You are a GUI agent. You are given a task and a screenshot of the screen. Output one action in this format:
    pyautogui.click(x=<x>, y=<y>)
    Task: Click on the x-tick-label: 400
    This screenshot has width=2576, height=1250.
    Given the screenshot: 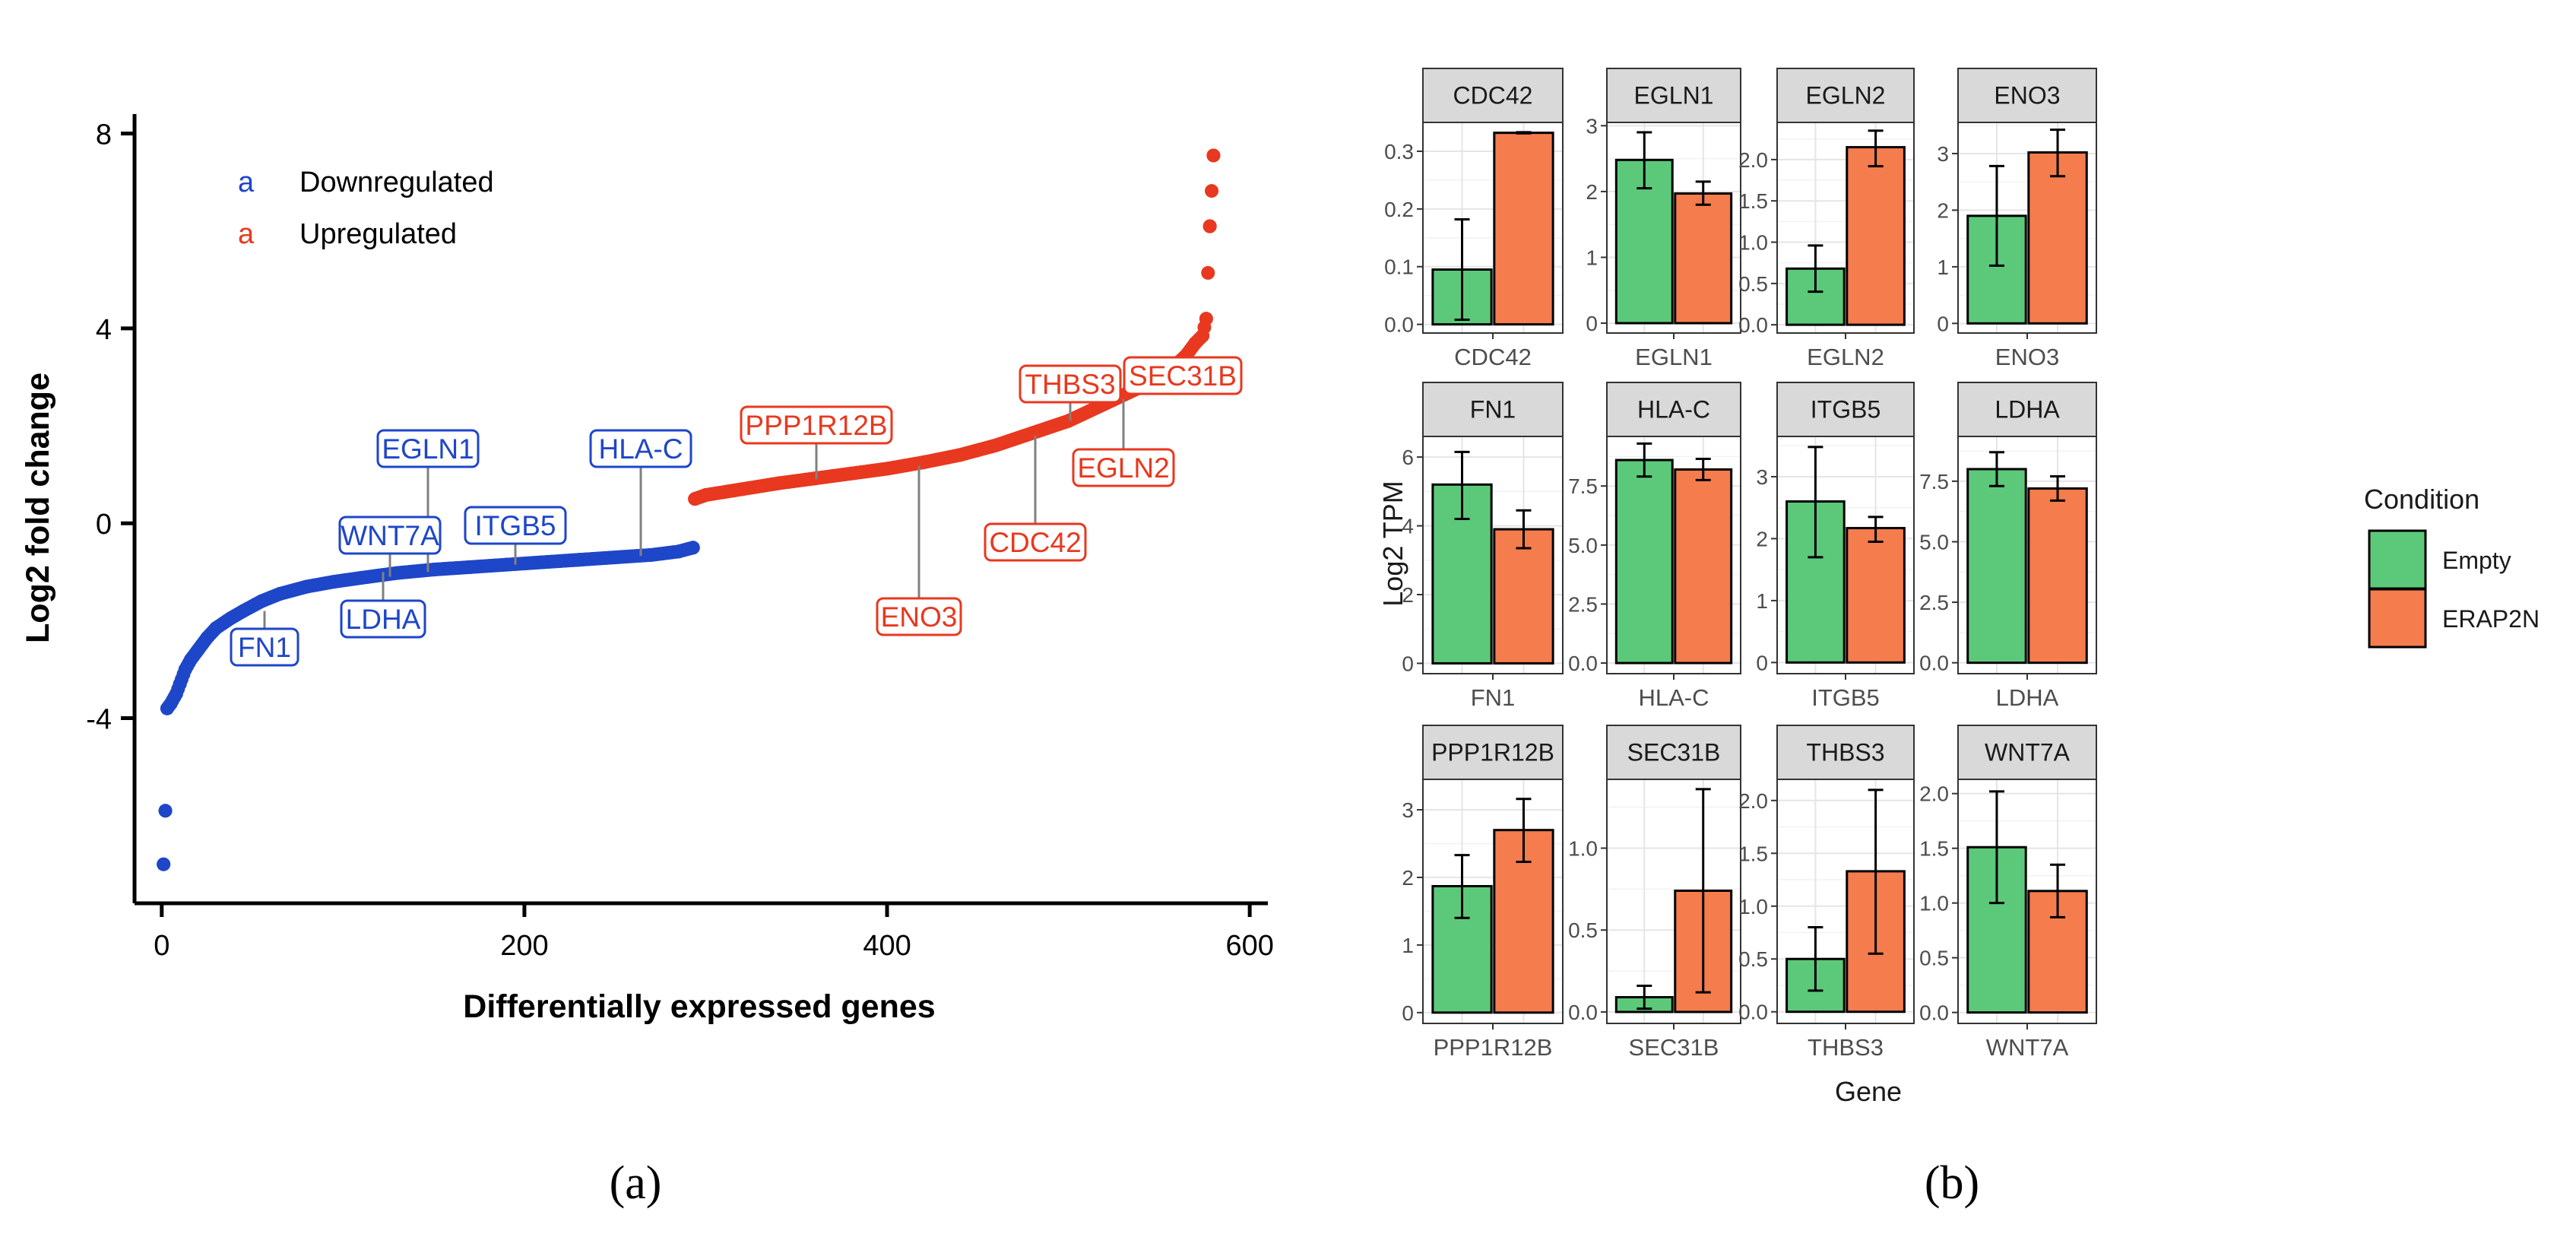 What is the action you would take?
    pyautogui.click(x=887, y=946)
    